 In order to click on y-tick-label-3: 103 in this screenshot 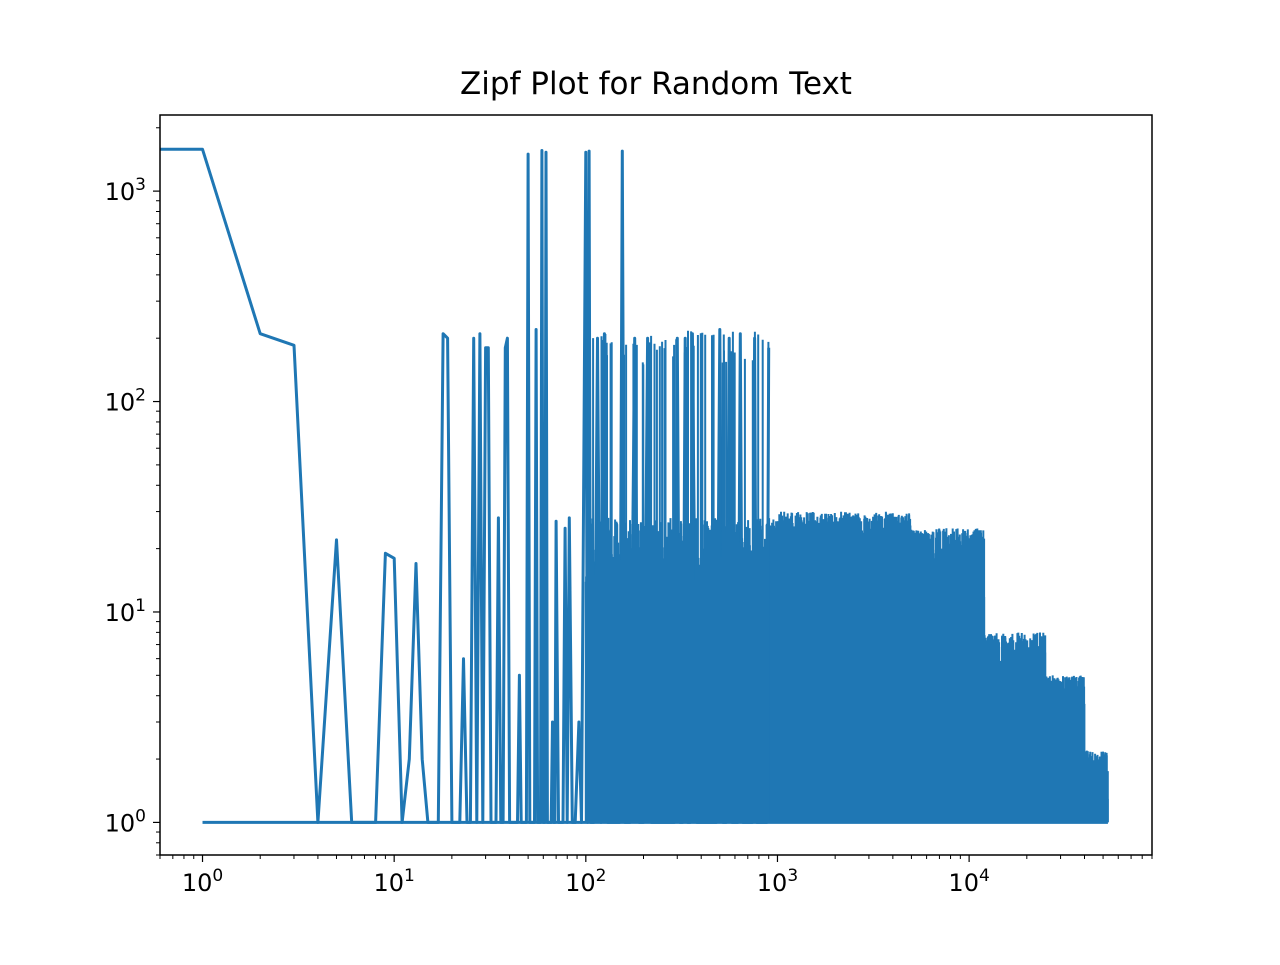, I will do `click(125, 190)`.